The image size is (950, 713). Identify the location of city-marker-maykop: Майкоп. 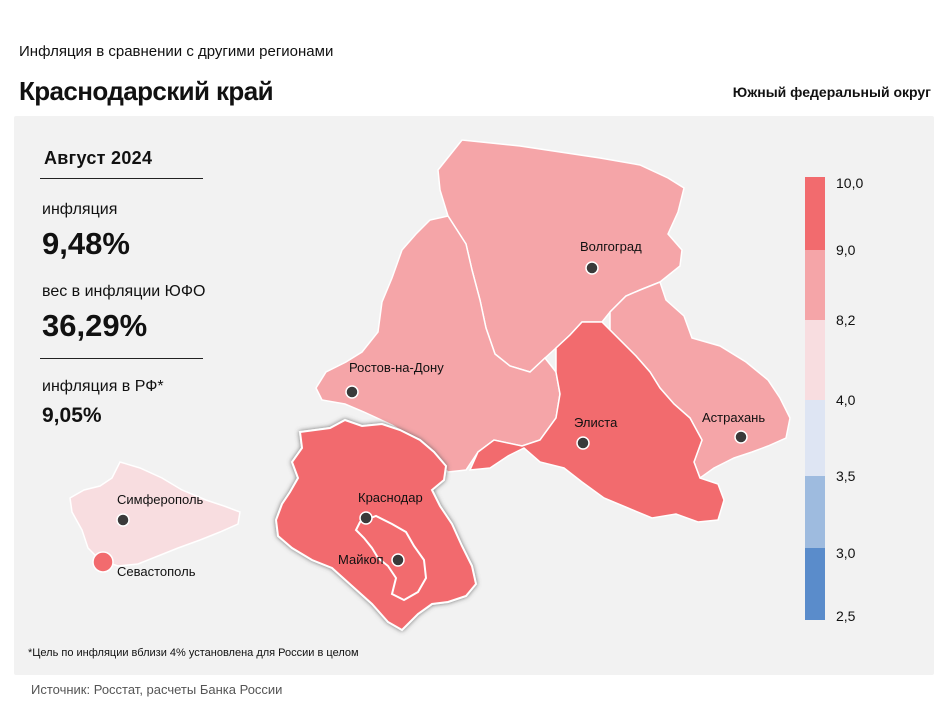
(371, 559).